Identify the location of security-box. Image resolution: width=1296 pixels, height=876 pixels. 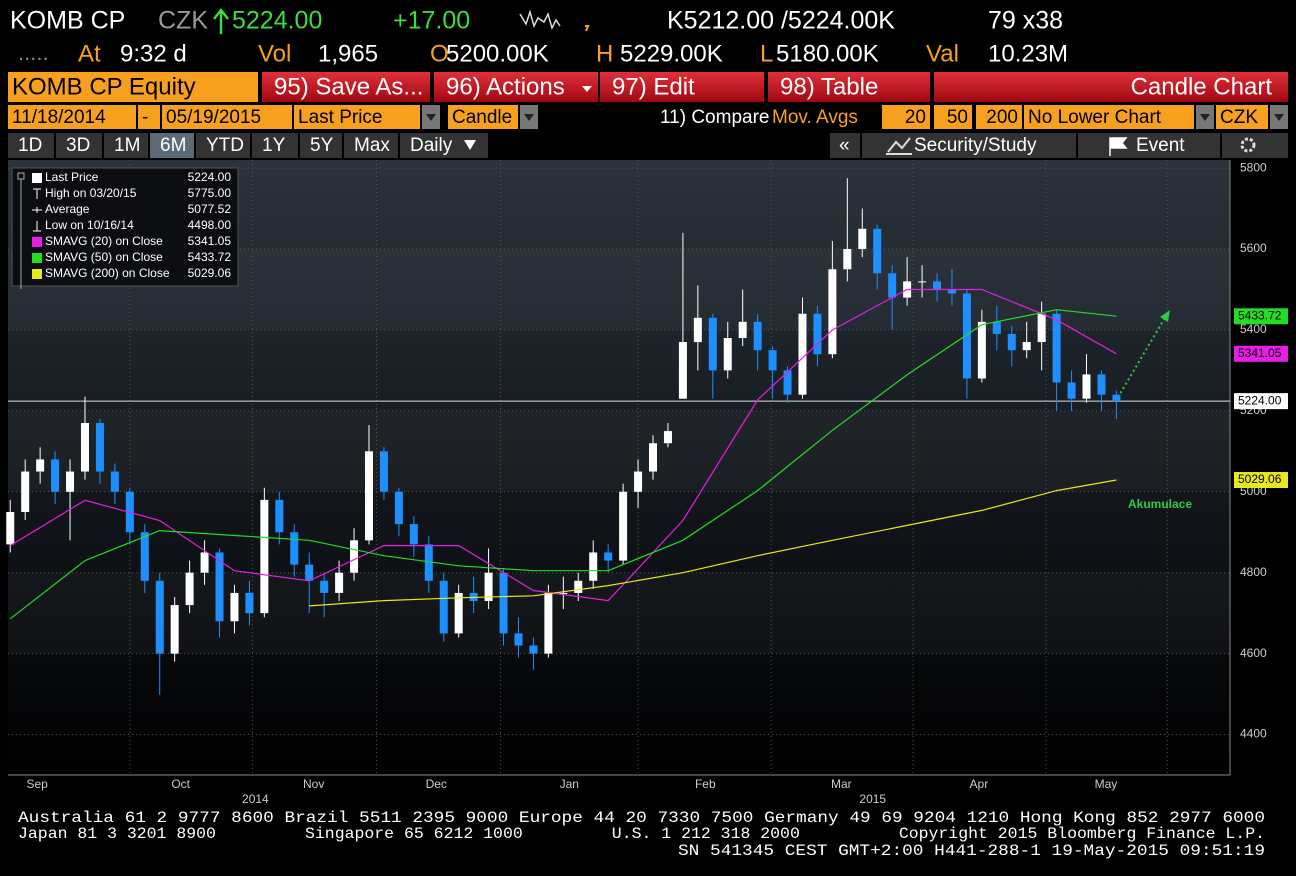
(133, 87).